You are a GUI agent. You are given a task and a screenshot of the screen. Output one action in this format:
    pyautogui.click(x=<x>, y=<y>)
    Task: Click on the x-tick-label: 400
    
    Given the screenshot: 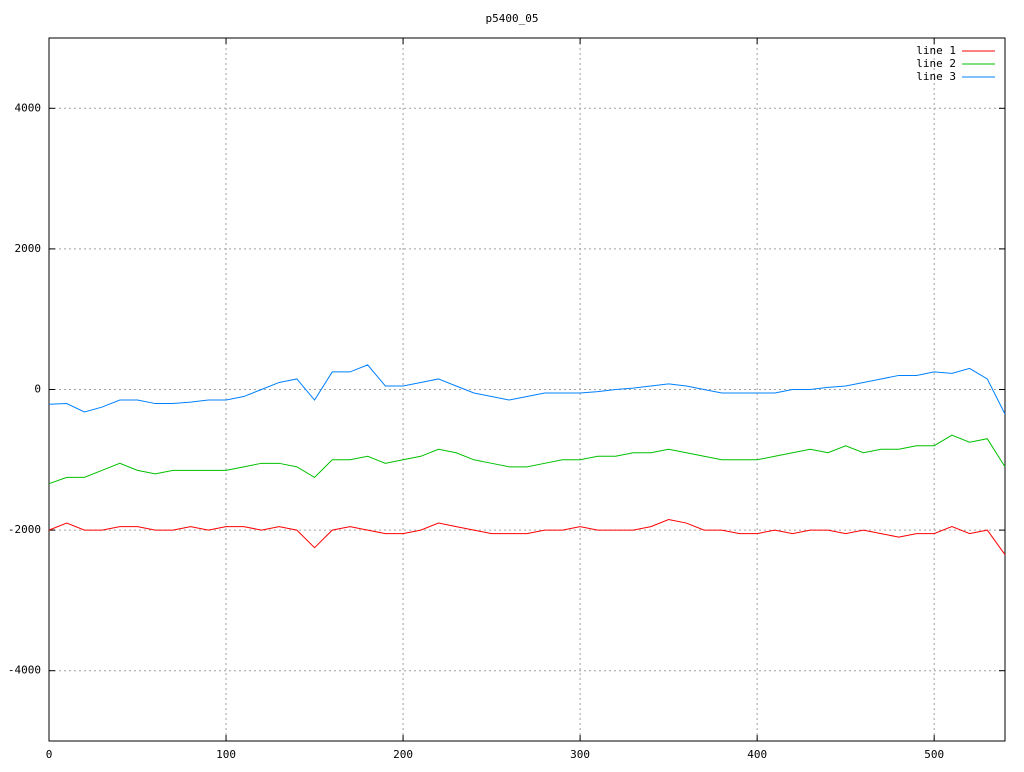 What is the action you would take?
    pyautogui.click(x=757, y=754)
    